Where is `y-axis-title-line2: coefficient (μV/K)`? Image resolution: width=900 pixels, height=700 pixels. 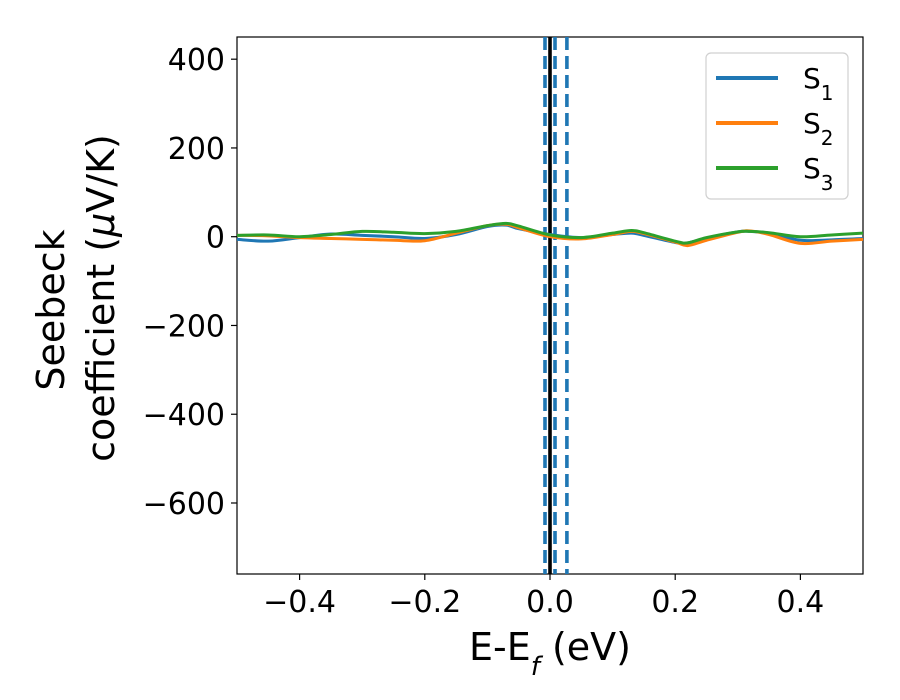
y-axis-title-line2: coefficient (μV/K) is located at coordinates (101, 298).